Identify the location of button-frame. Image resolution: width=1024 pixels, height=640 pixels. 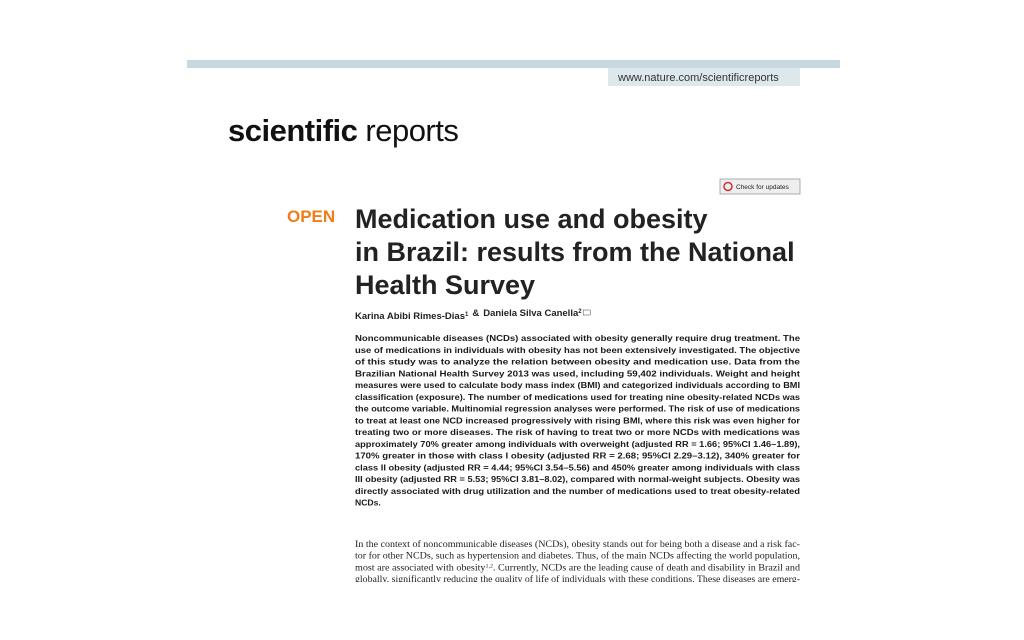
(760, 186).